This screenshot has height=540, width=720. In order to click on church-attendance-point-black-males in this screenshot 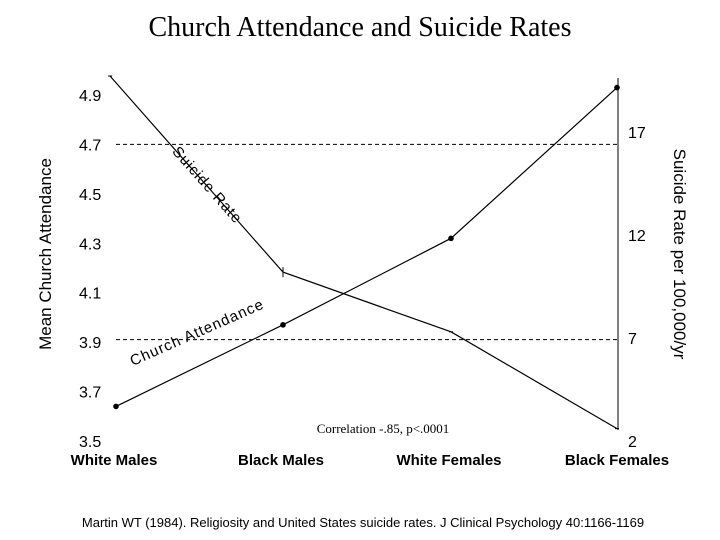, I will do `click(283, 325)`.